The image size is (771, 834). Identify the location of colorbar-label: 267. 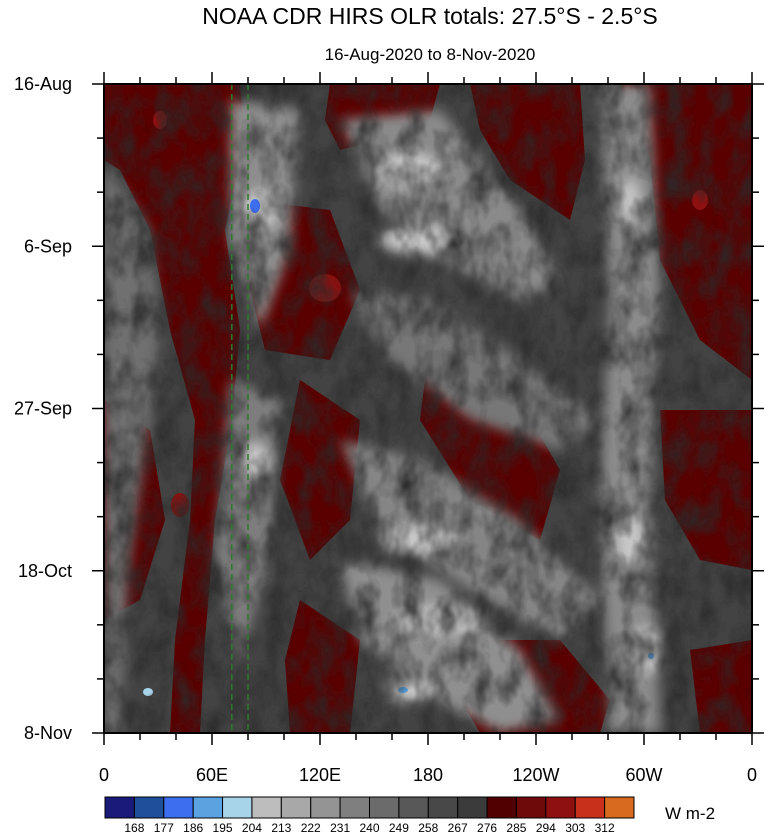
(458, 827).